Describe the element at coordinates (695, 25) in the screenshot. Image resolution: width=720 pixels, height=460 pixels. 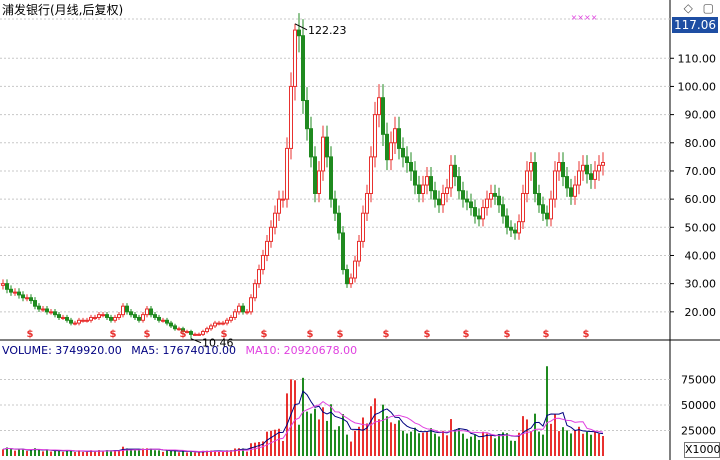
I see `current-price-label: 117.06` at that location.